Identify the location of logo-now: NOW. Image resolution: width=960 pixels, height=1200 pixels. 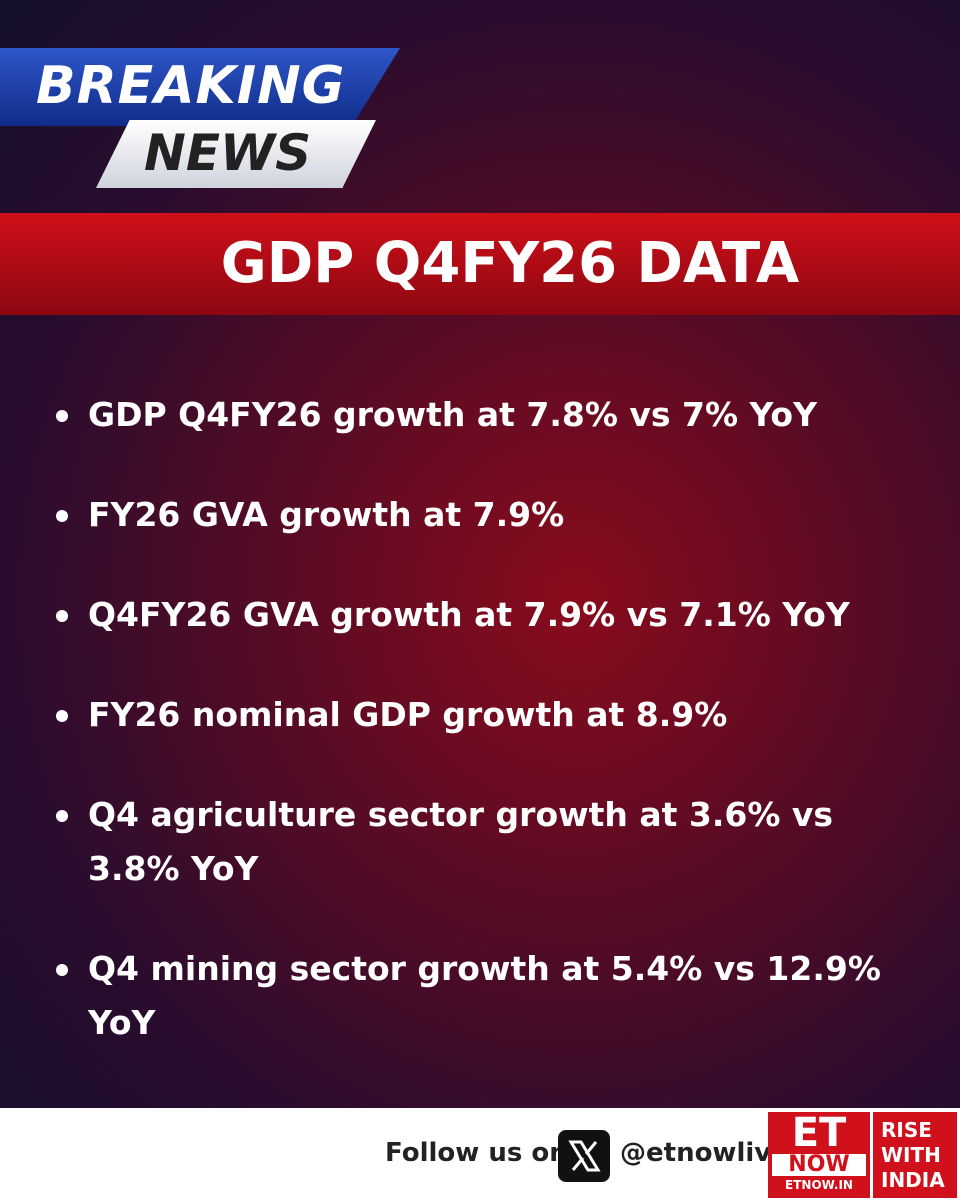
(819, 1165).